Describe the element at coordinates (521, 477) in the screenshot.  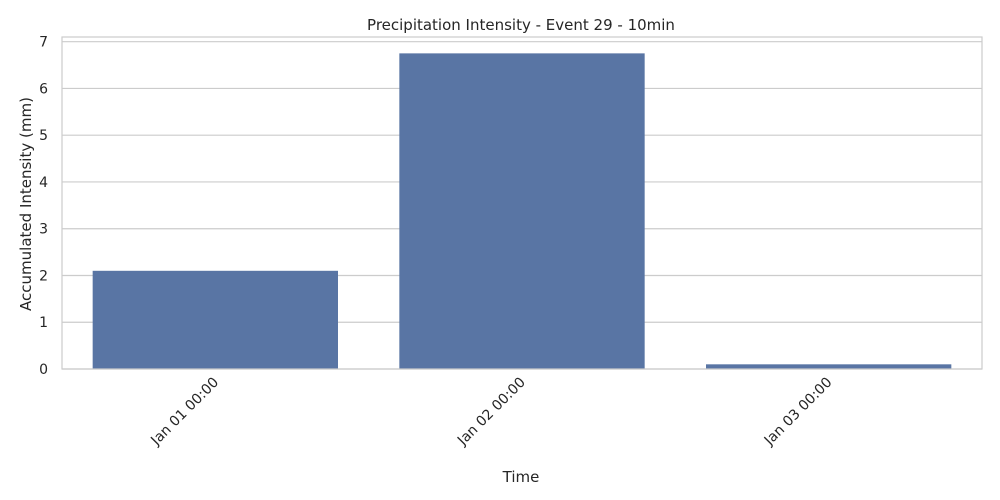
I see `x-axis-title: Time` at that location.